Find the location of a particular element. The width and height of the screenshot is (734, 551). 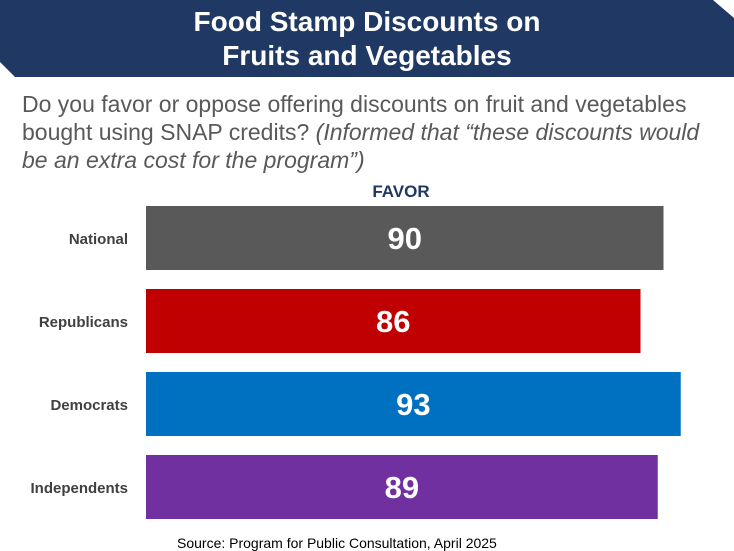

value-label-republicans: 86 is located at coordinates (393, 321).